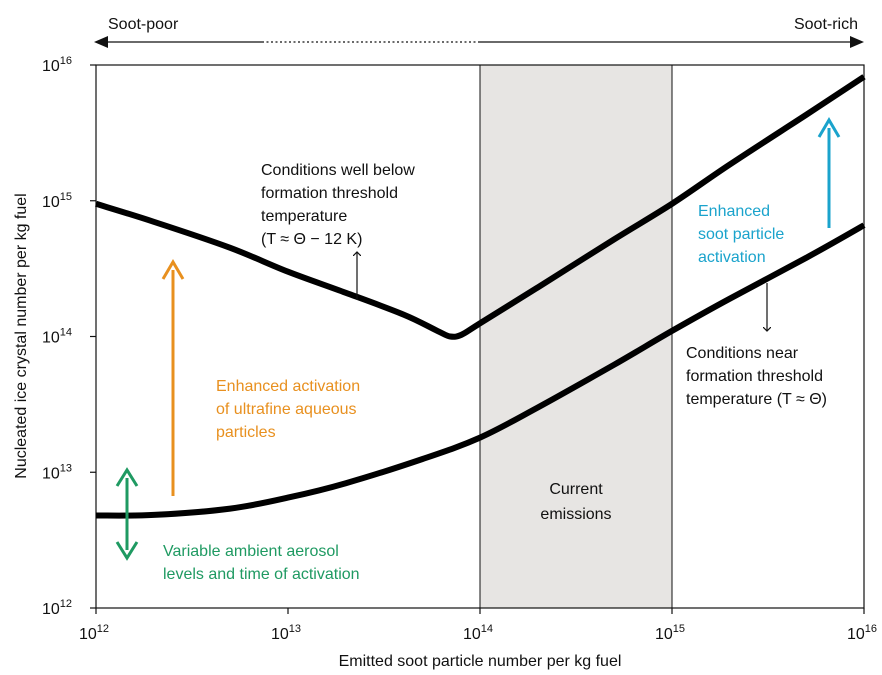  I want to click on annotation-2-line-2: formation threshold, so click(754, 376).